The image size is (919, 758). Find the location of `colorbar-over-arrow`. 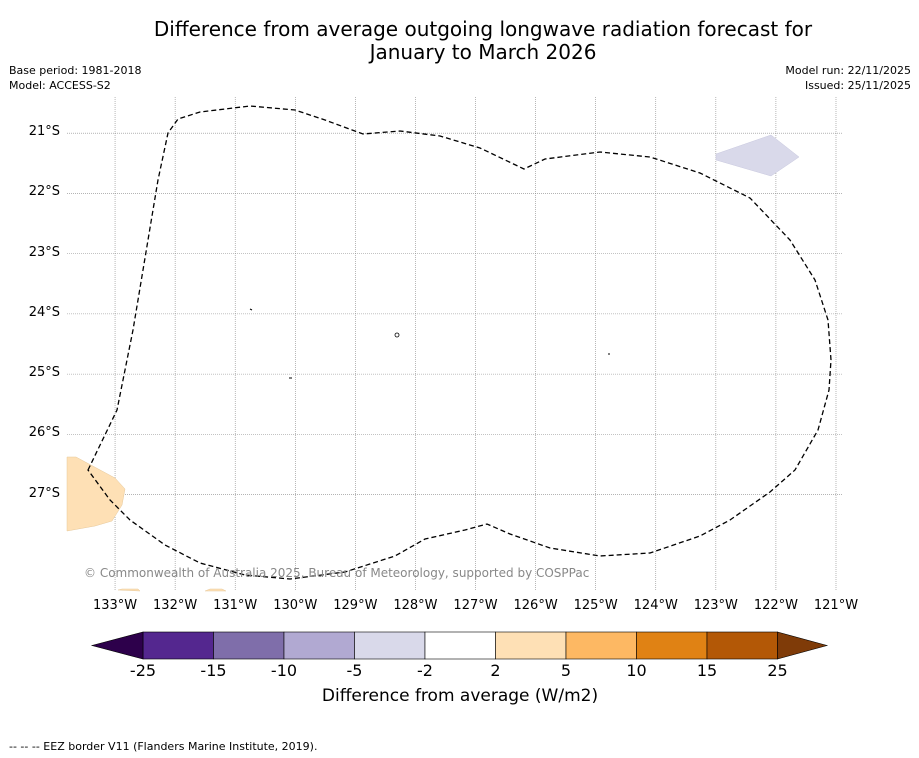

colorbar-over-arrow is located at coordinates (803, 645).